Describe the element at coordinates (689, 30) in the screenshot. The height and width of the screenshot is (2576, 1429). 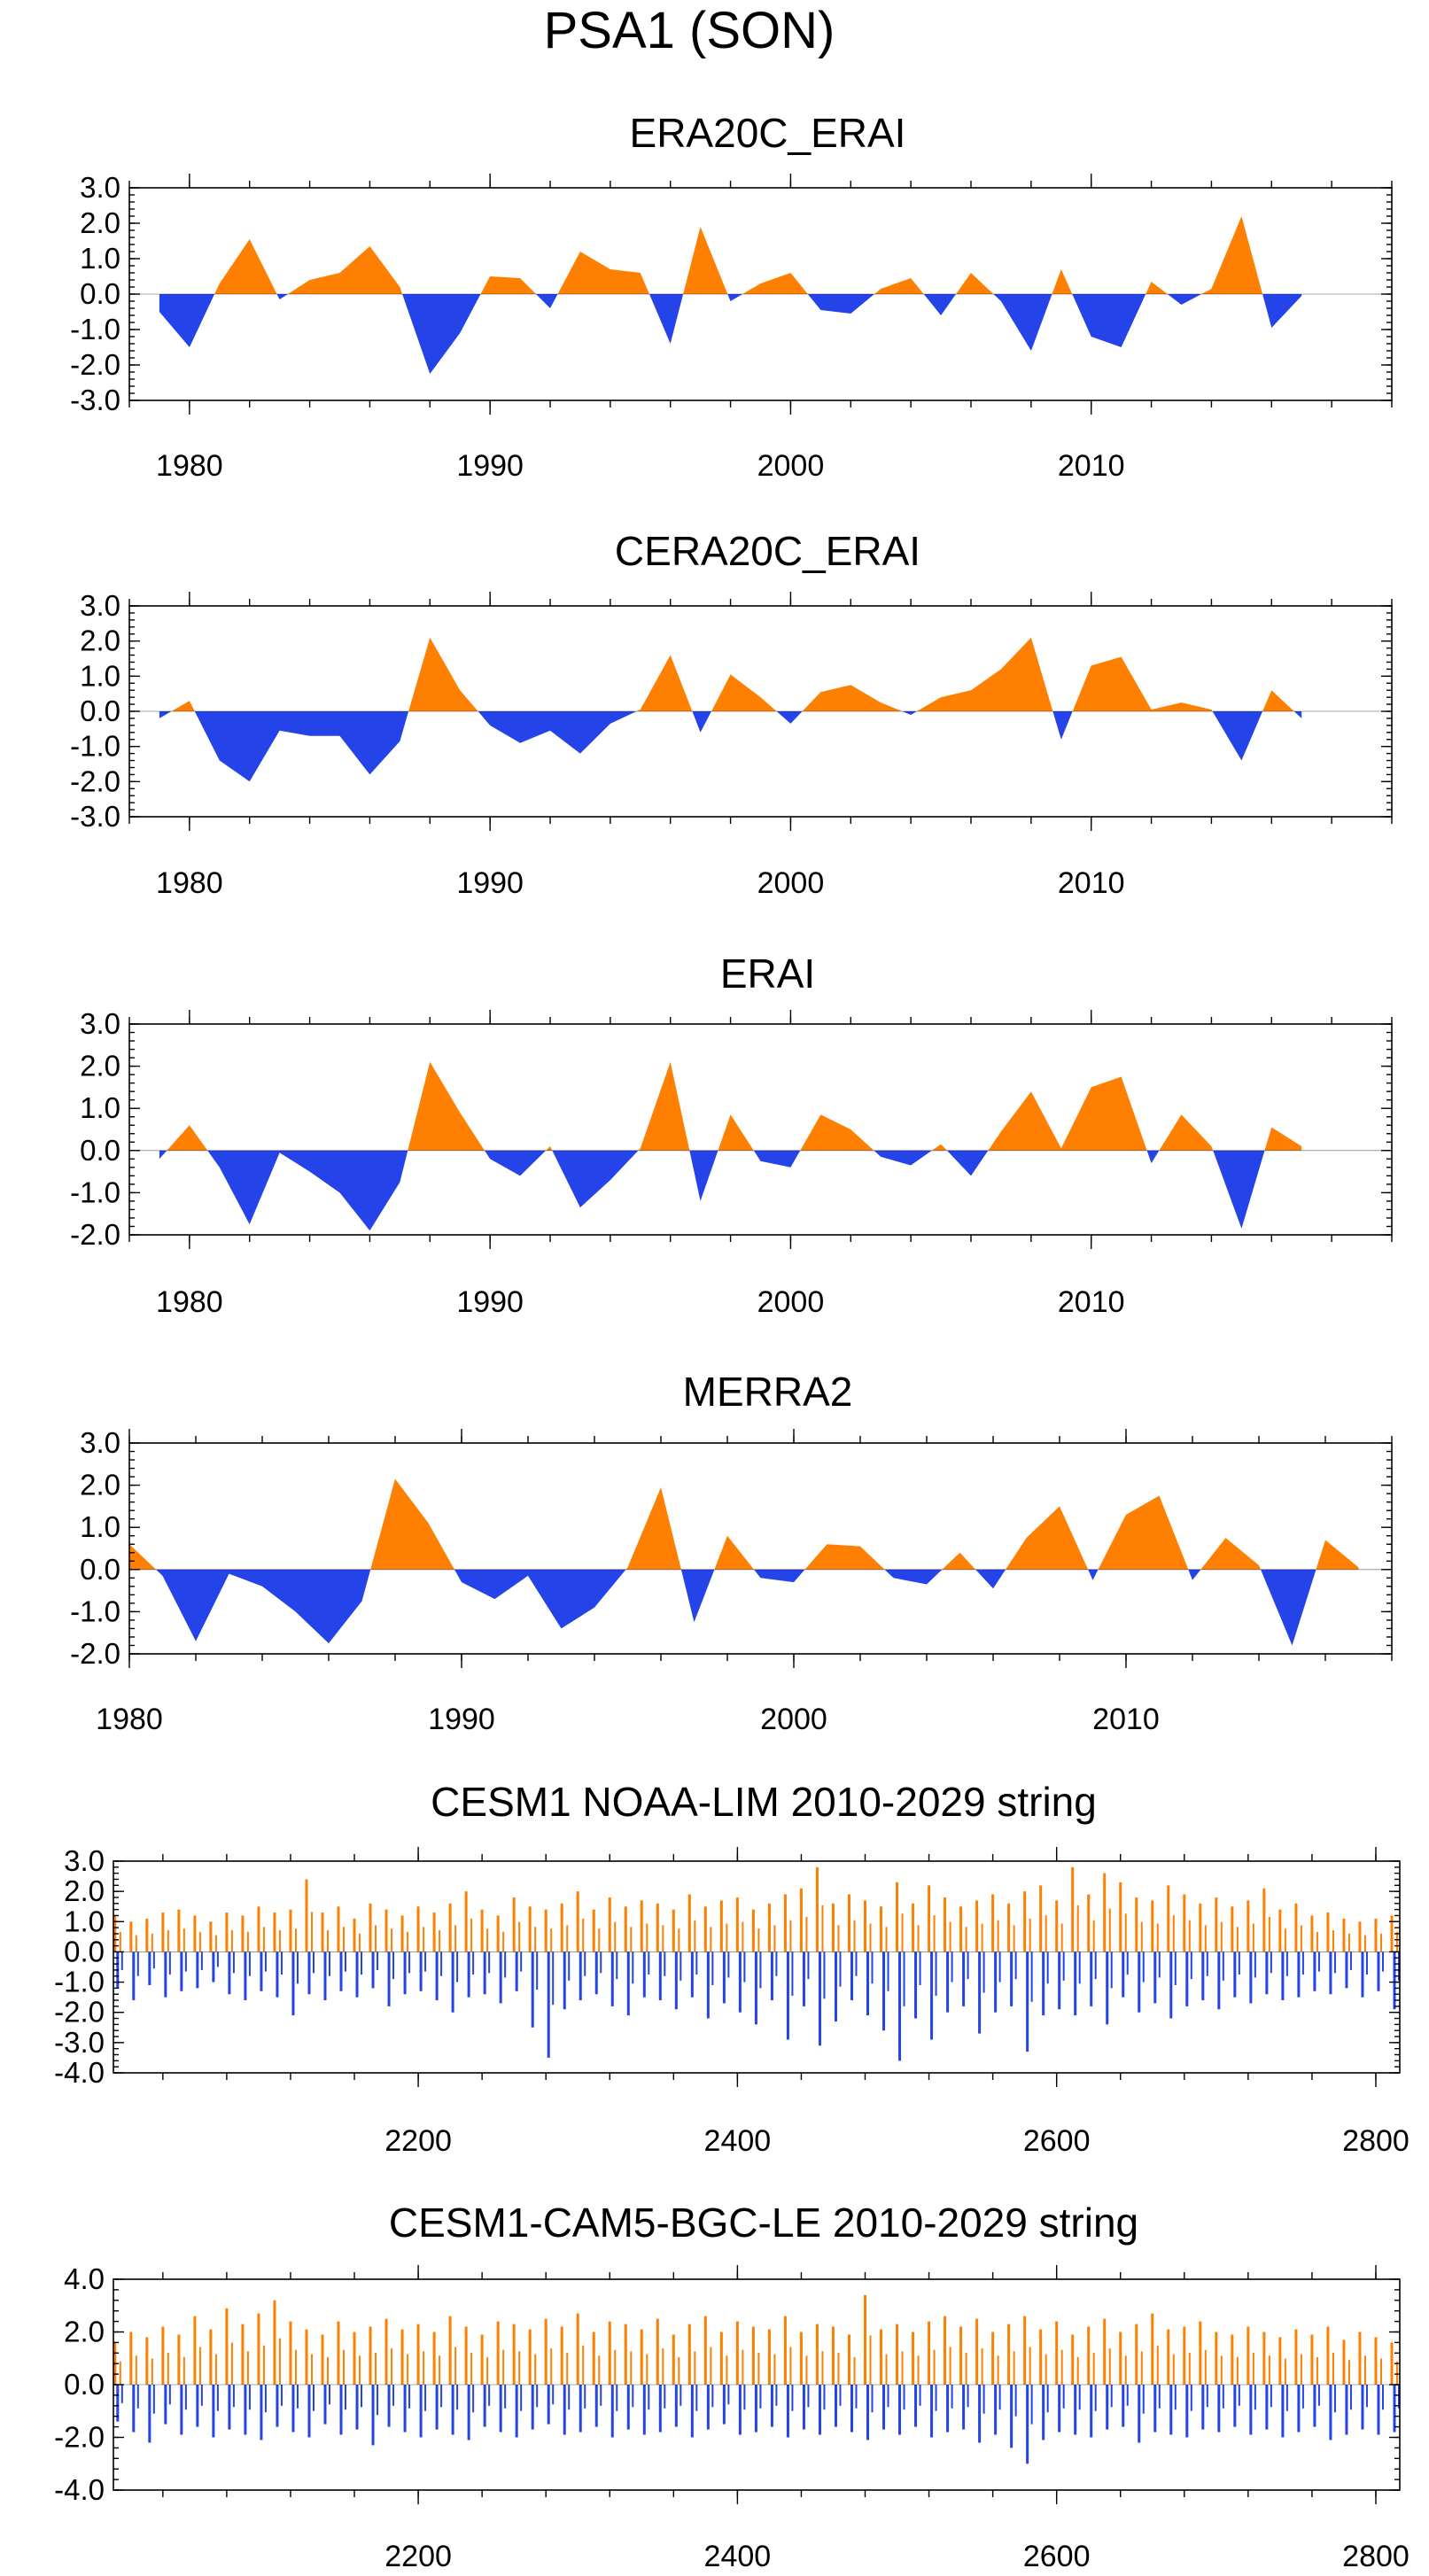
I see `figure-title: PSA1 (SON)` at that location.